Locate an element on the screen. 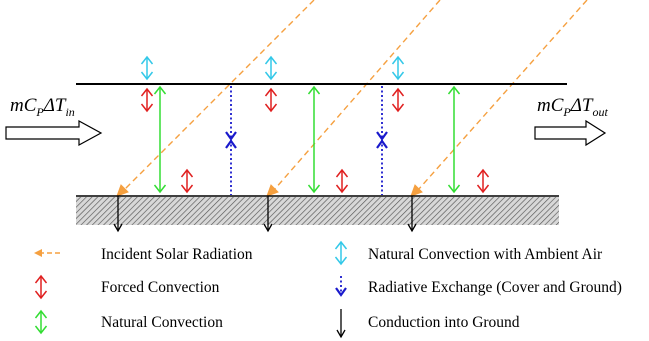 This screenshot has height=341, width=649. legend-conduction-label: Conduction into Ground is located at coordinates (444, 322).